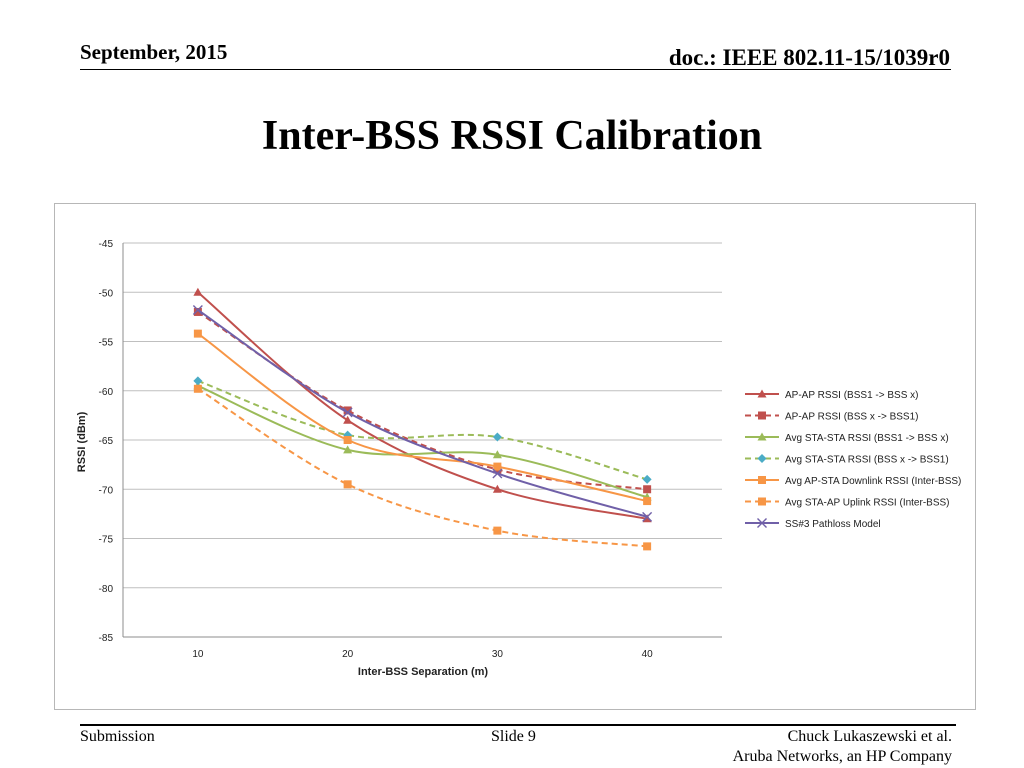  I want to click on legend-item: Avg STA-AP Uplink RSSI (Inter-BSS), so click(847, 503).